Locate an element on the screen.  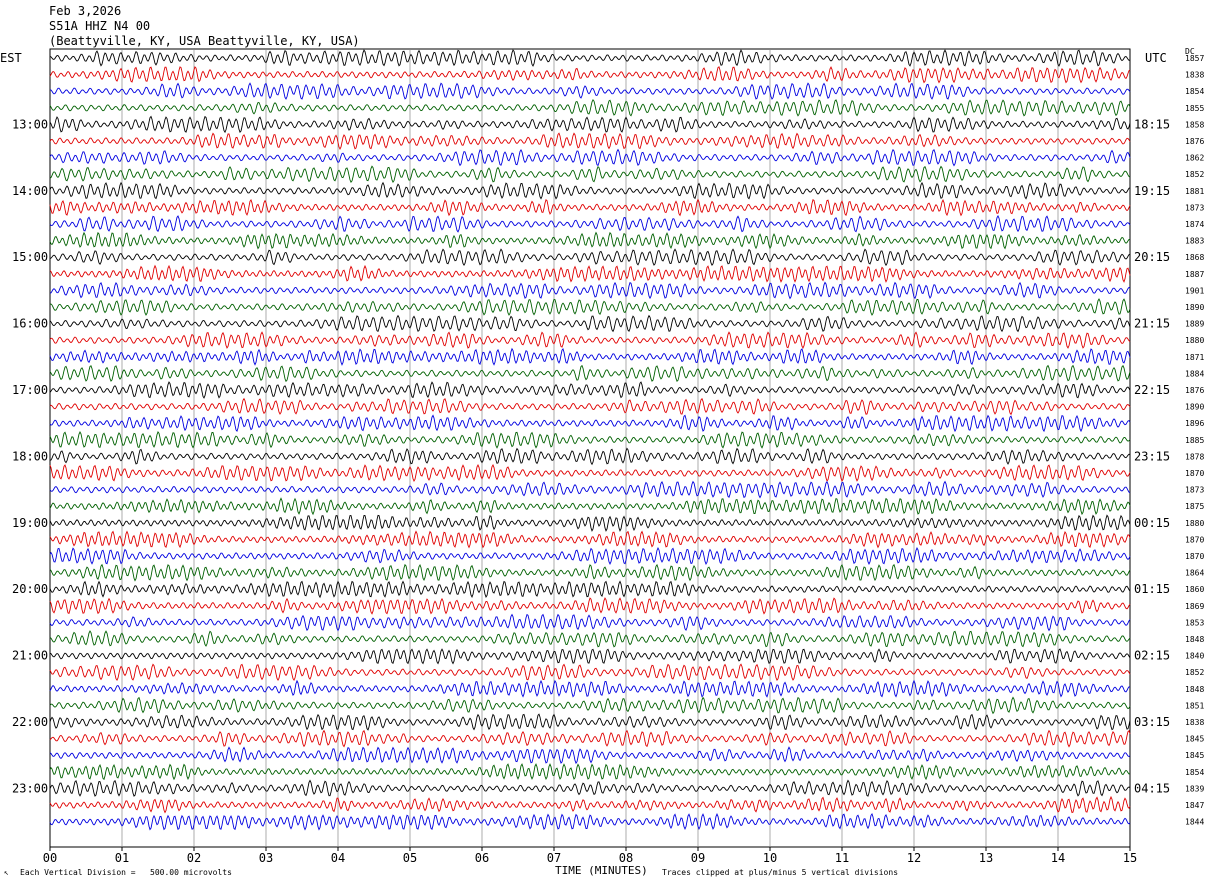
chart-date: Feb 3,2026 is located at coordinates (85, 11).